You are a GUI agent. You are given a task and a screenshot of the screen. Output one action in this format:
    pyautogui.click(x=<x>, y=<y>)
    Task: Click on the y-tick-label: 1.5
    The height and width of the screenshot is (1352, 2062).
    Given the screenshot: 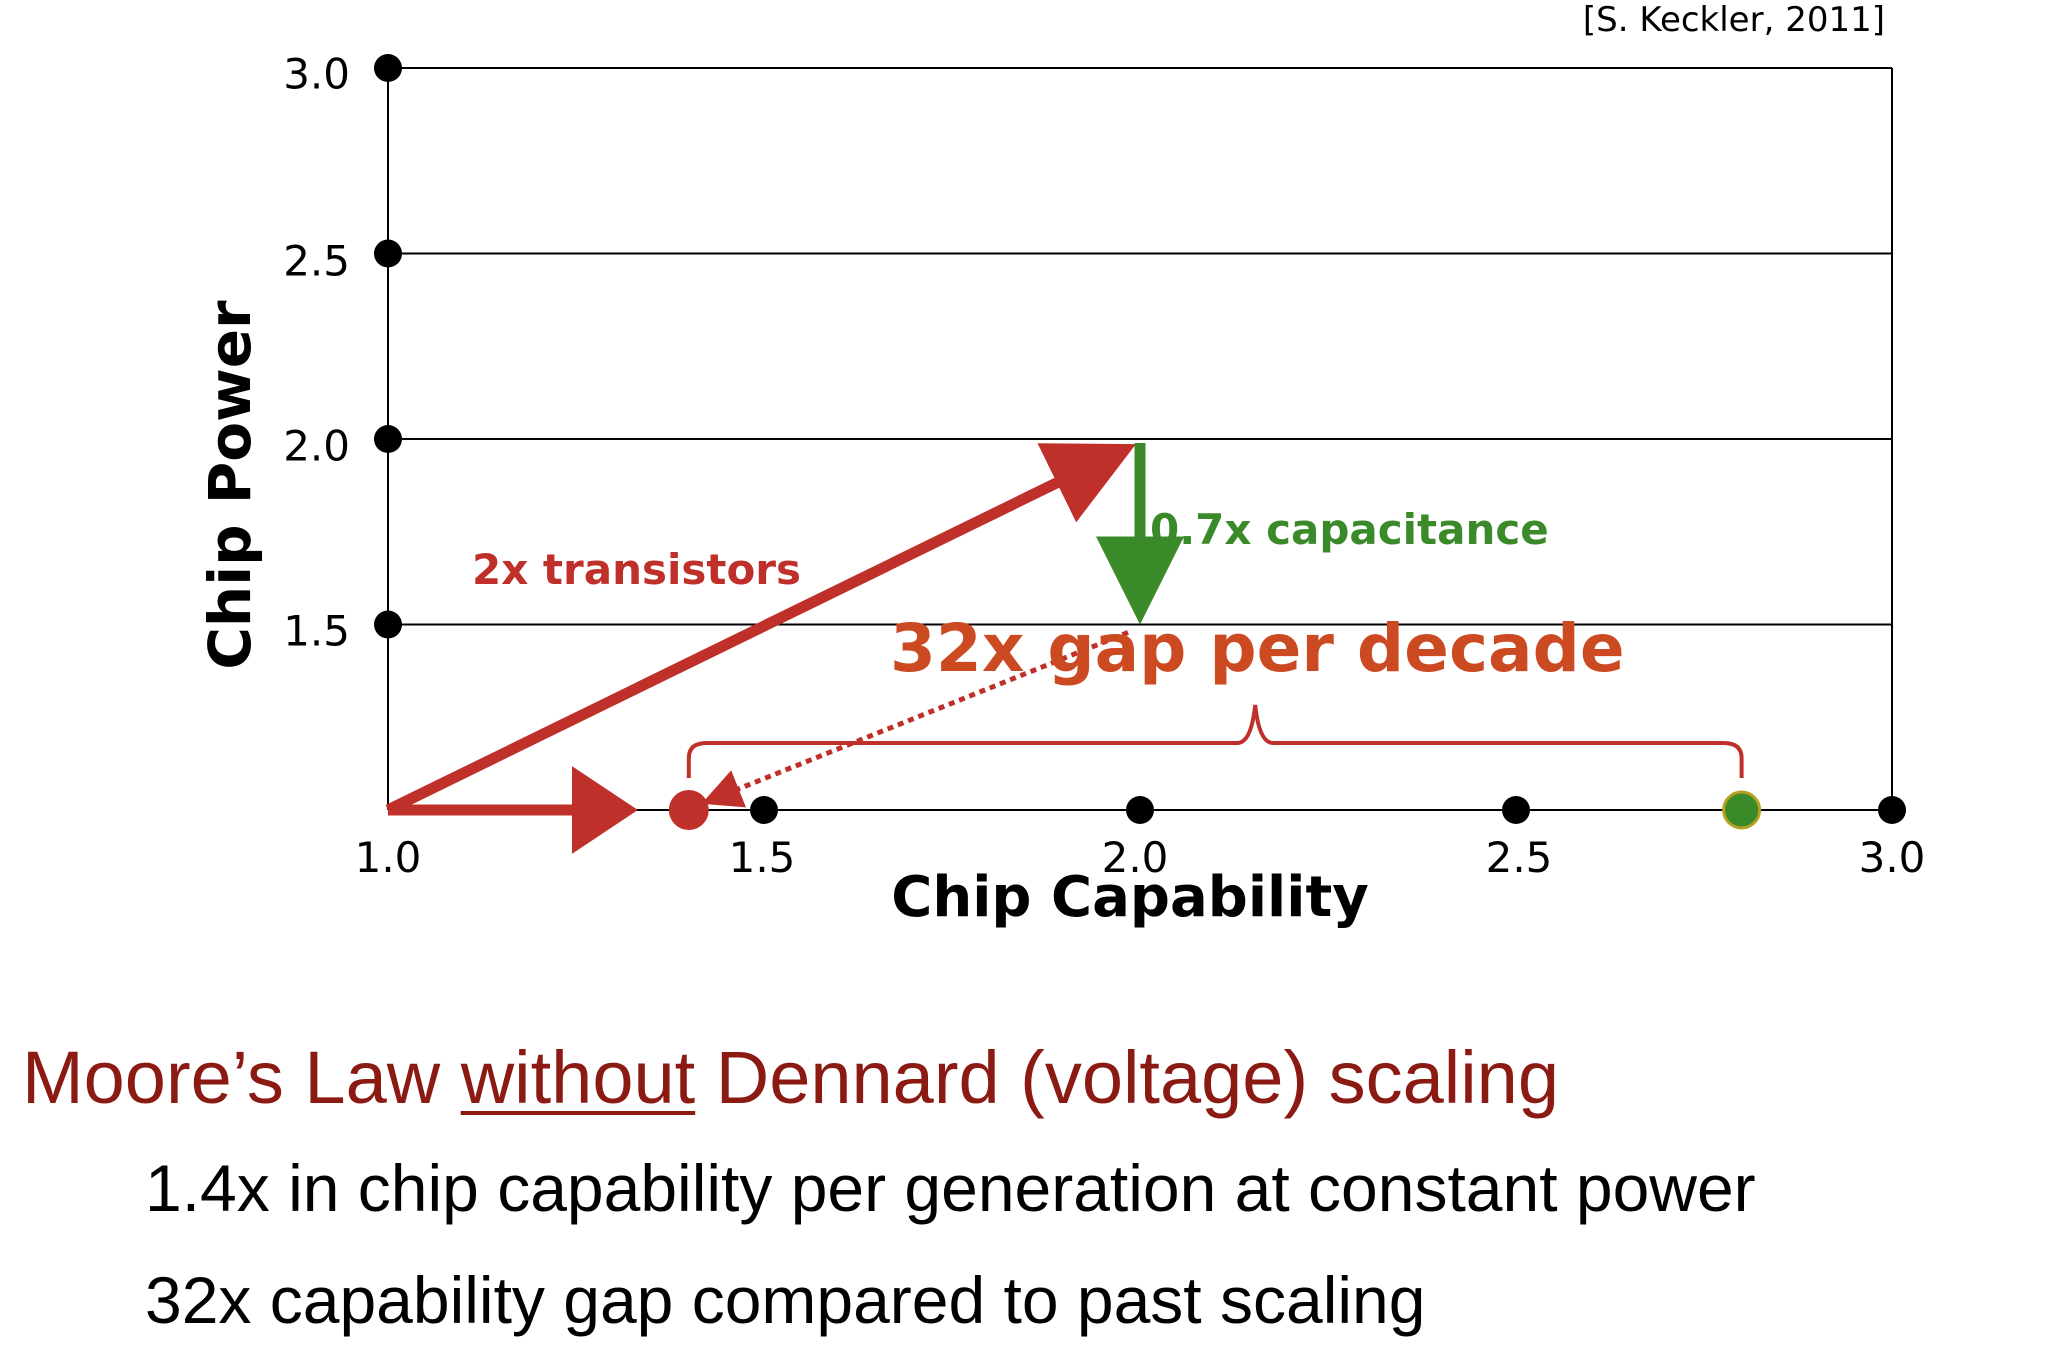 What is the action you would take?
    pyautogui.click(x=316, y=631)
    